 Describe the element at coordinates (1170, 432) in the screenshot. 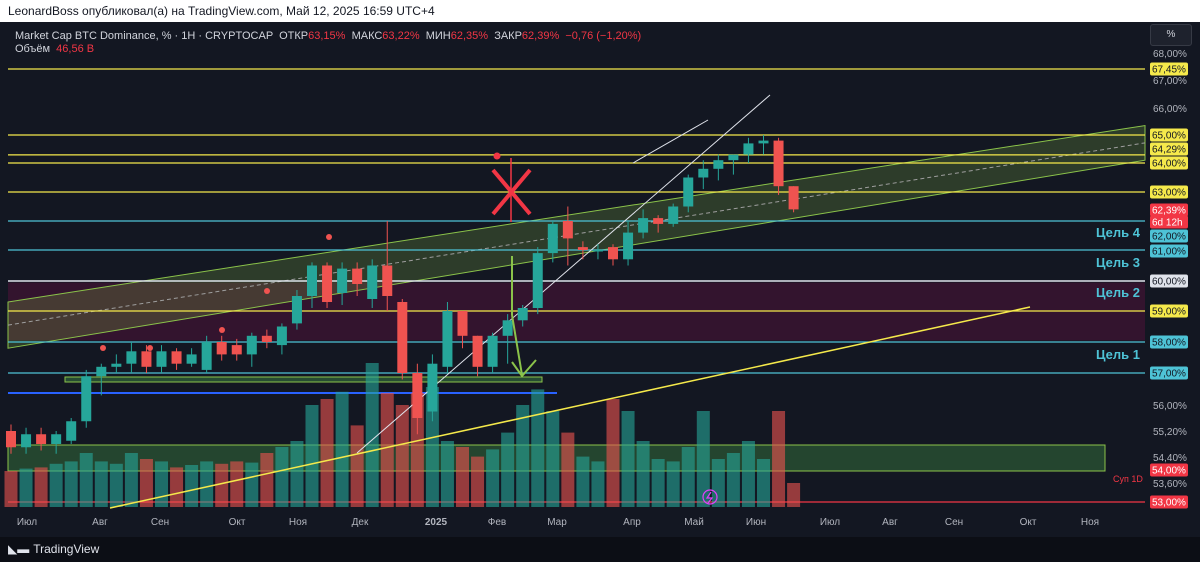

I see `y-tick-label: 55,20%` at that location.